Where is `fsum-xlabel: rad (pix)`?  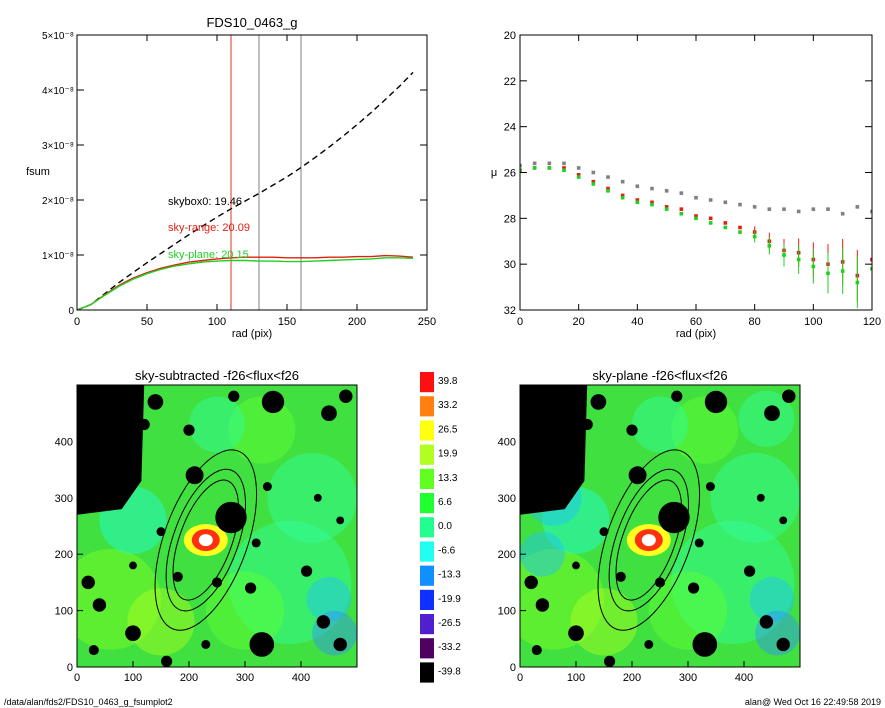 fsum-xlabel: rad (pix) is located at coordinates (252, 334).